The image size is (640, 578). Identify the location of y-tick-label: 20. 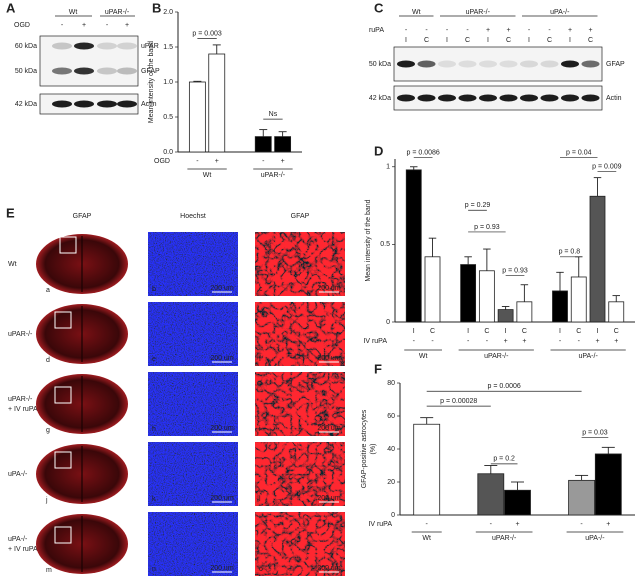
(391, 482).